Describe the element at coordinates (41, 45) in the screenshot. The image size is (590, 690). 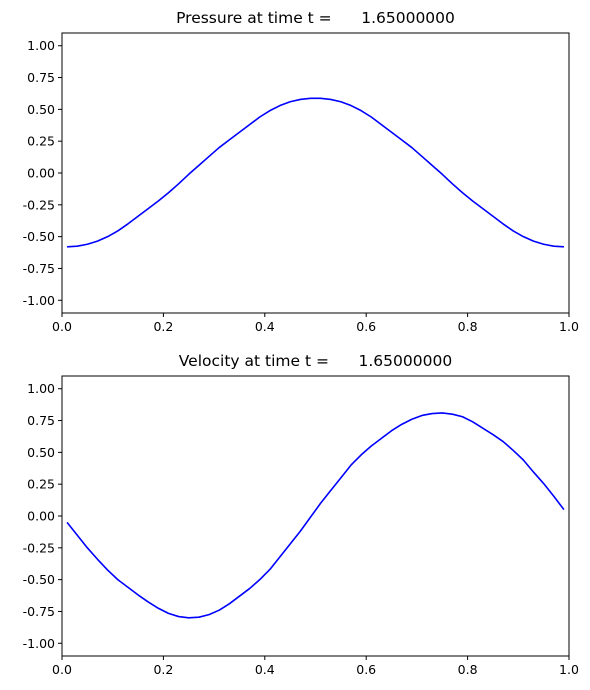
I see `pressure-y-tick-label: 1.00` at that location.